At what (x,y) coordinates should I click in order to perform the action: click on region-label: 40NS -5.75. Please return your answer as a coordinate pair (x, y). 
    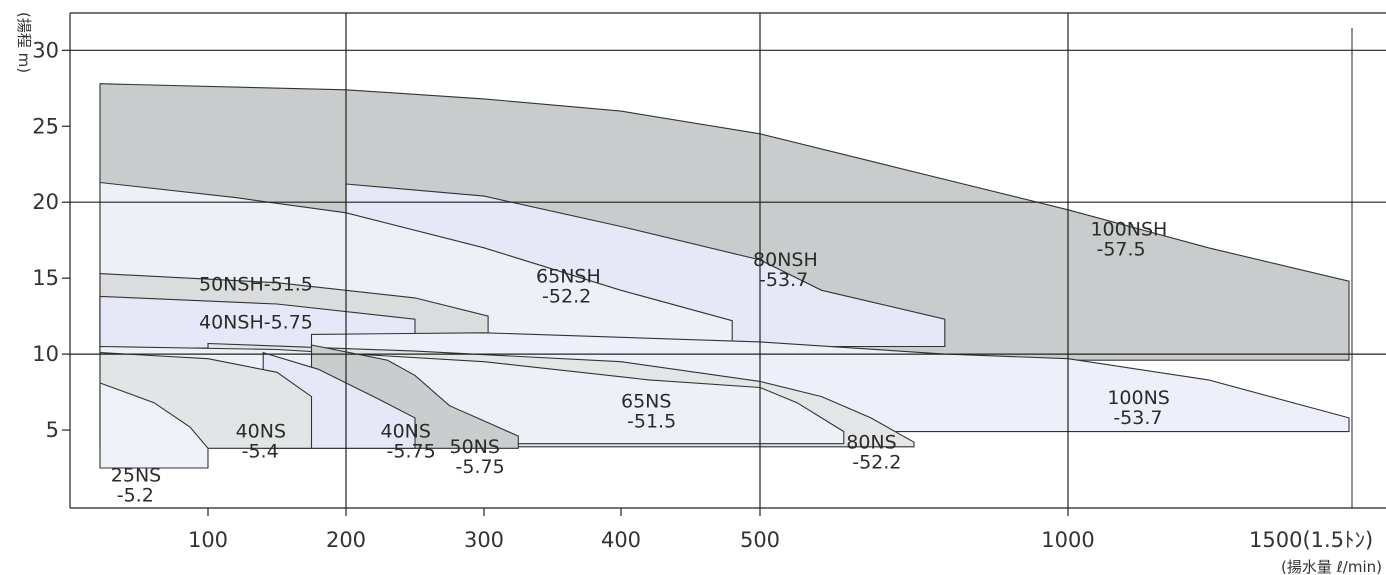
    Looking at the image, I should click on (408, 442).